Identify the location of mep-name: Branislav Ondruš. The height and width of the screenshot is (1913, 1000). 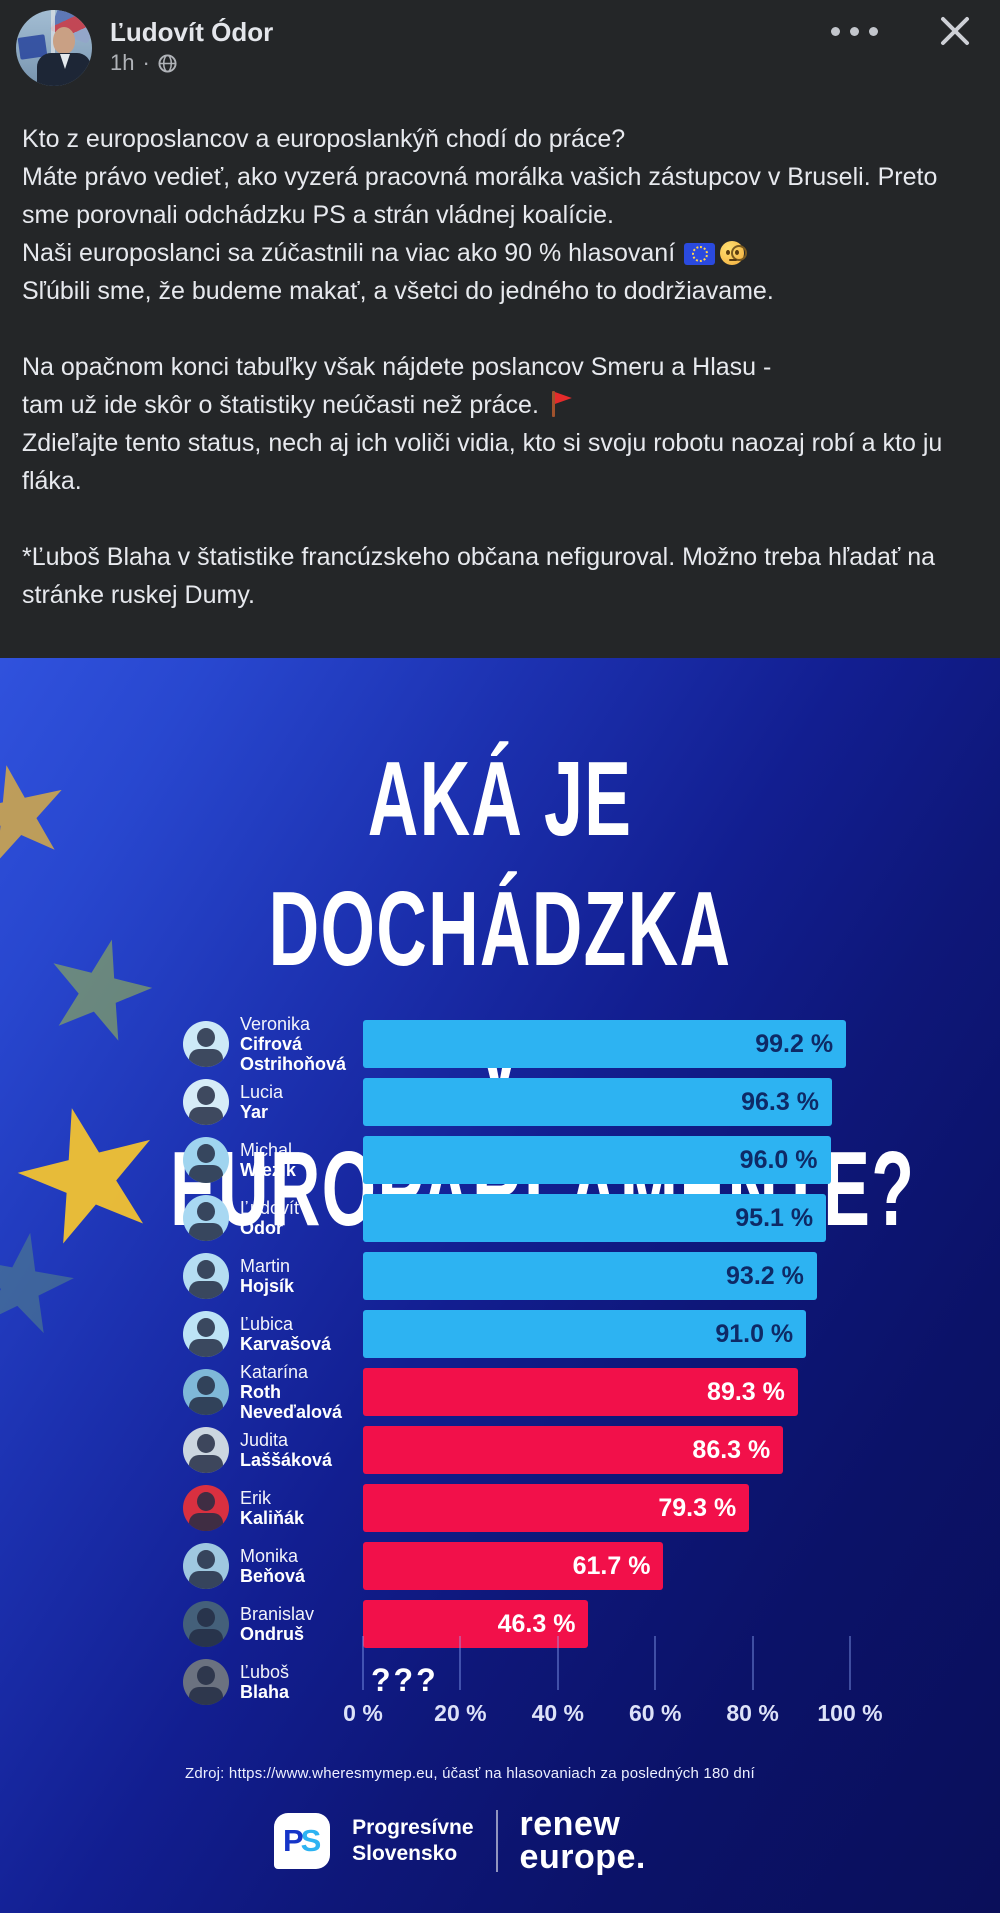
(301, 1624).